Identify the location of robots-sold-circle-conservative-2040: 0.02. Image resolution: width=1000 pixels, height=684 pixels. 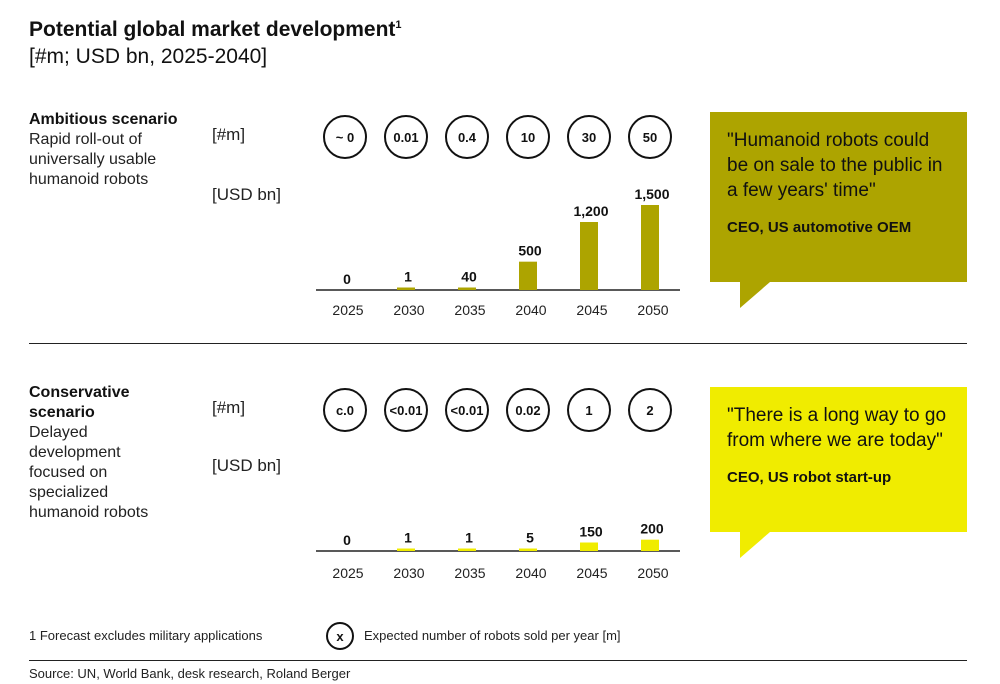
(528, 410).